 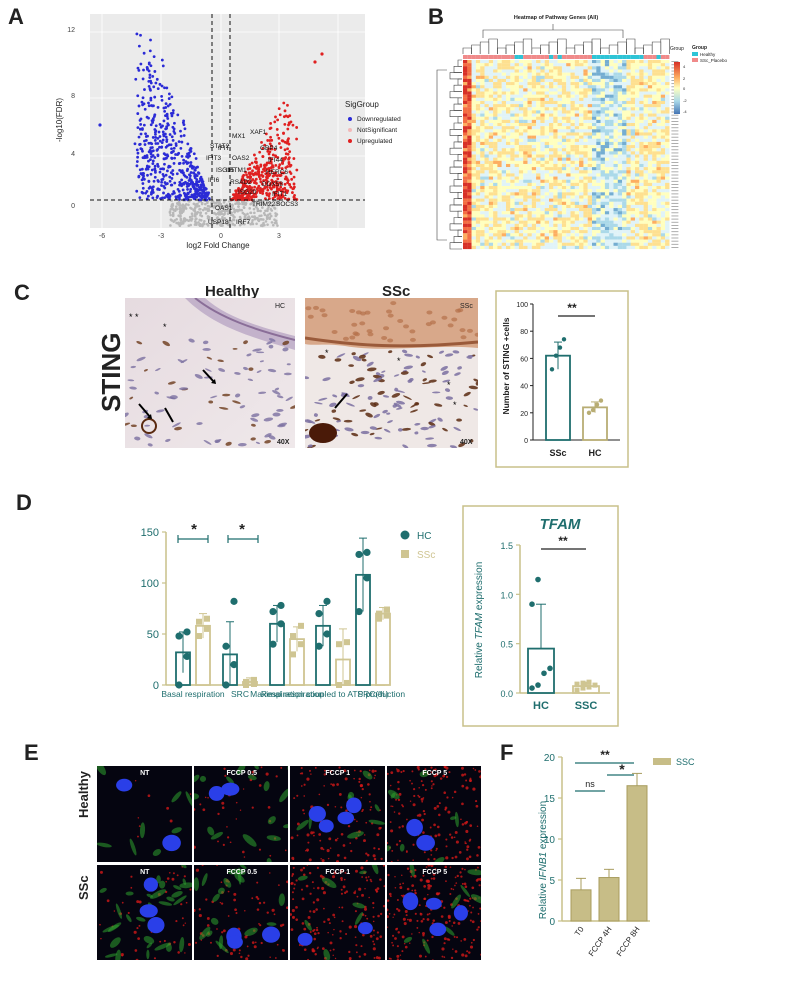 I want to click on row-label-ssc: SSc, so click(x=83, y=887).